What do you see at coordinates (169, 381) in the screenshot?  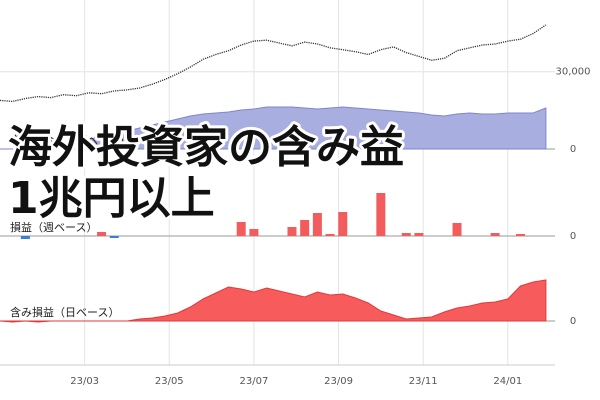 I see `x-tick-label: 23/05` at bounding box center [169, 381].